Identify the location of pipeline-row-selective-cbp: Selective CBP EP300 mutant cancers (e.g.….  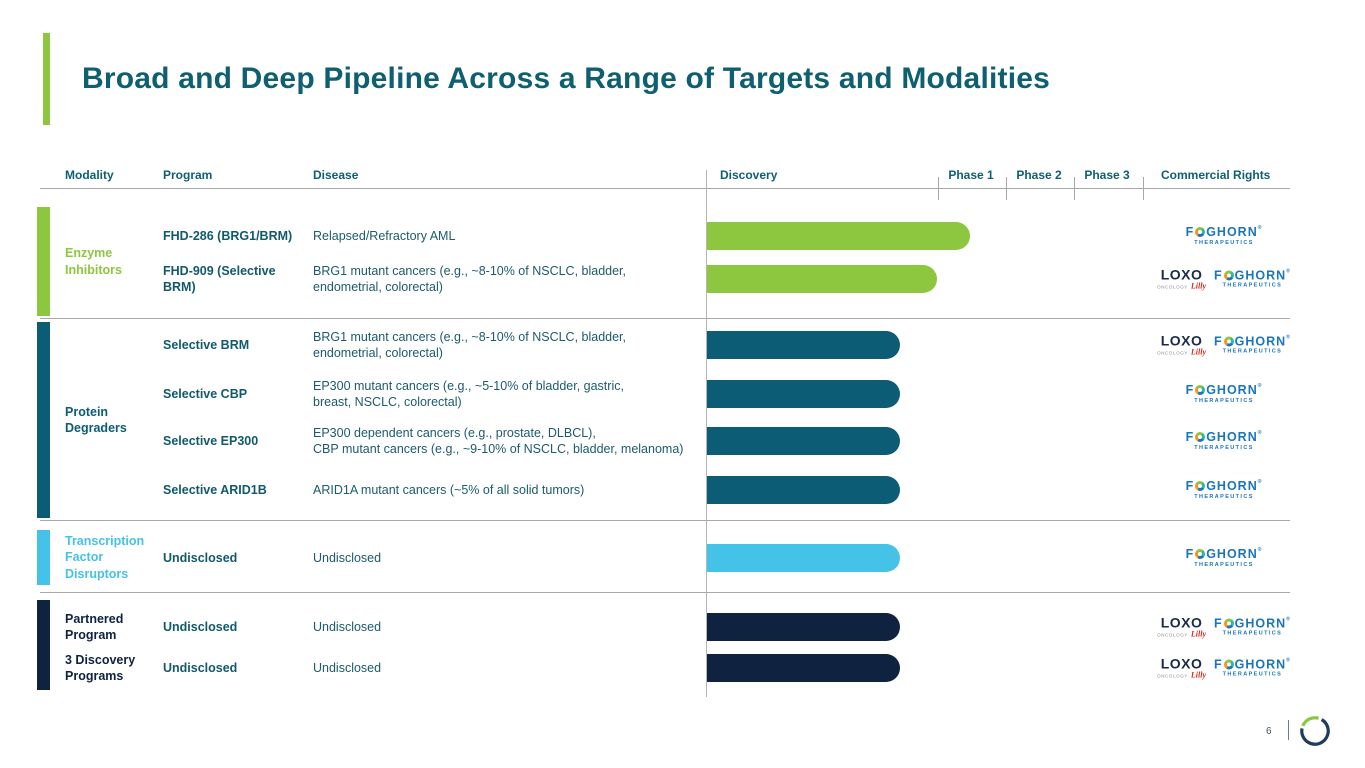
(682, 393).